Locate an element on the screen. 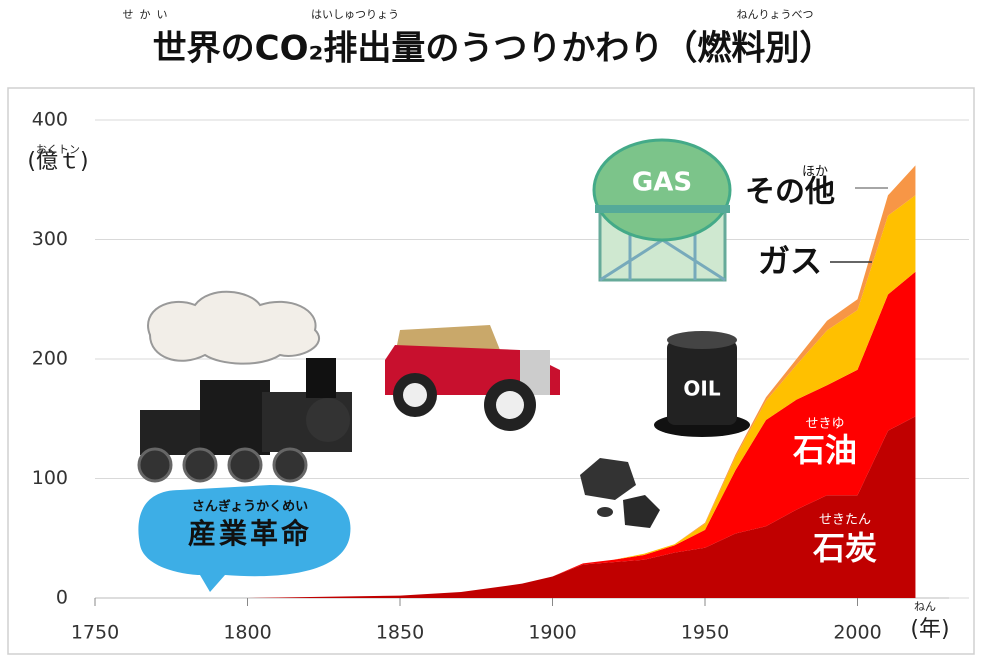  illustration-oil-drum: OIL is located at coordinates (702, 384).